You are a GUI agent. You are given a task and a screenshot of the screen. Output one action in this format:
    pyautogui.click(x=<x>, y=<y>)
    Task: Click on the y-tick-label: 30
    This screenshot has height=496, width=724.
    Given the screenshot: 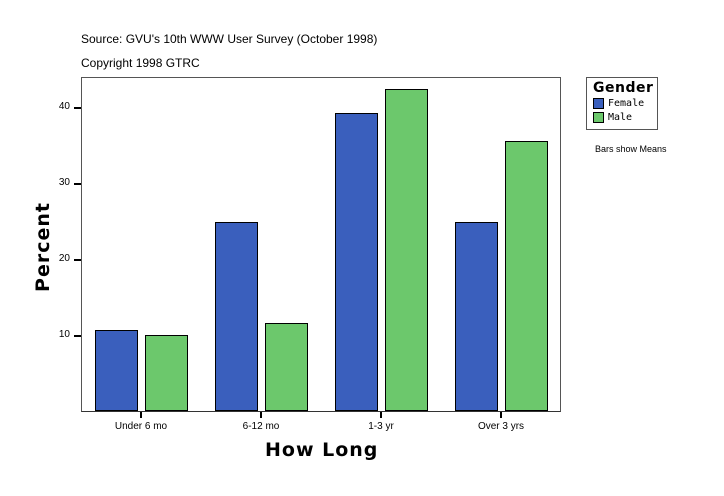 What is the action you would take?
    pyautogui.click(x=64, y=182)
    